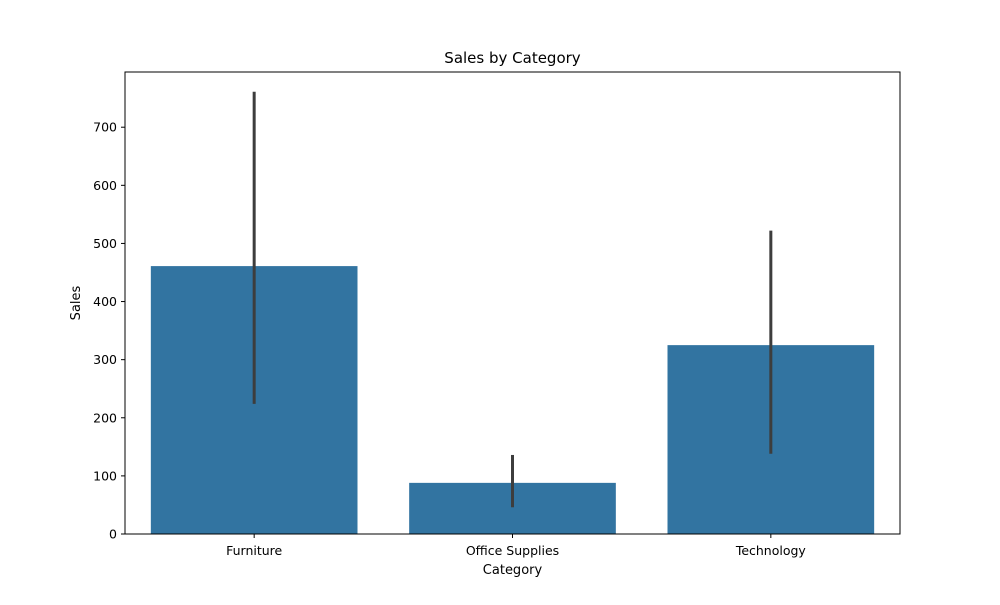 Image resolution: width=1000 pixels, height=605 pixels. I want to click on y-tick-label: 200, so click(105, 417).